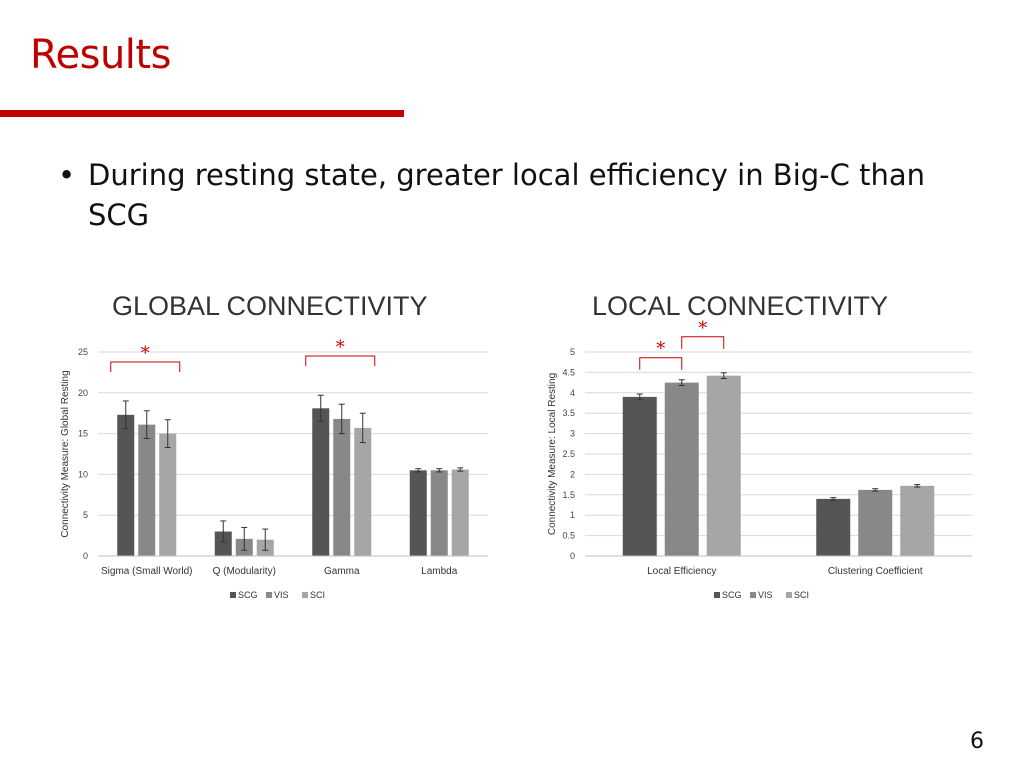  What do you see at coordinates (270, 306) in the screenshot?
I see `global-chart-title: GLOBAL CONNECTIVITY` at bounding box center [270, 306].